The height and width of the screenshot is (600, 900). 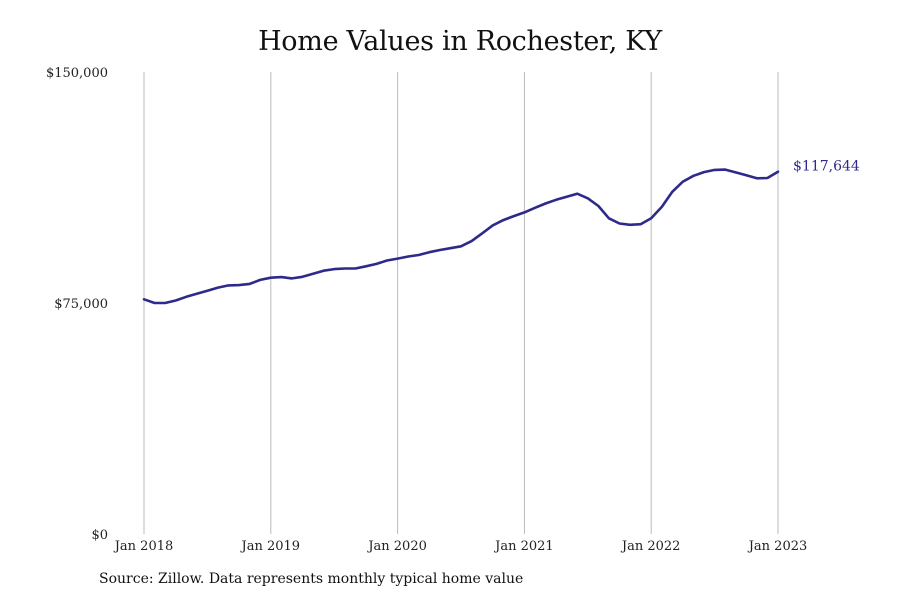 I want to click on end-value-label: $117,644, so click(x=826, y=167).